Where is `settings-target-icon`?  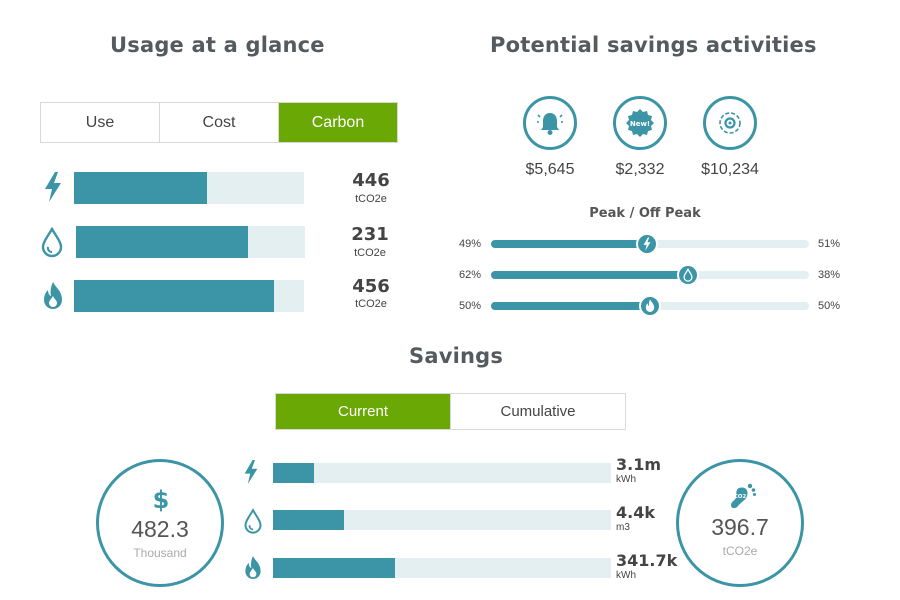
settings-target-icon is located at coordinates (730, 123).